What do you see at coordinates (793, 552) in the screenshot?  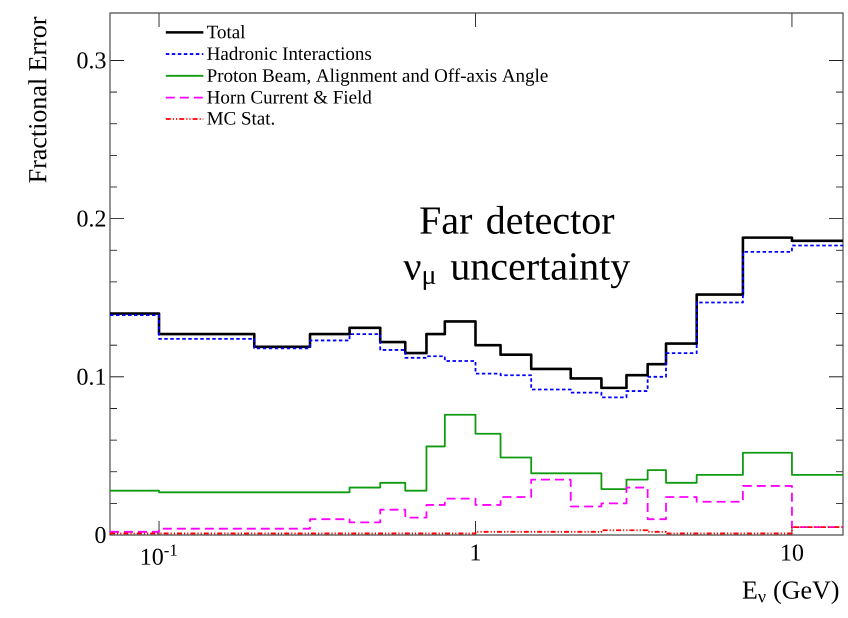 I see `x-tick-label: 10` at bounding box center [793, 552].